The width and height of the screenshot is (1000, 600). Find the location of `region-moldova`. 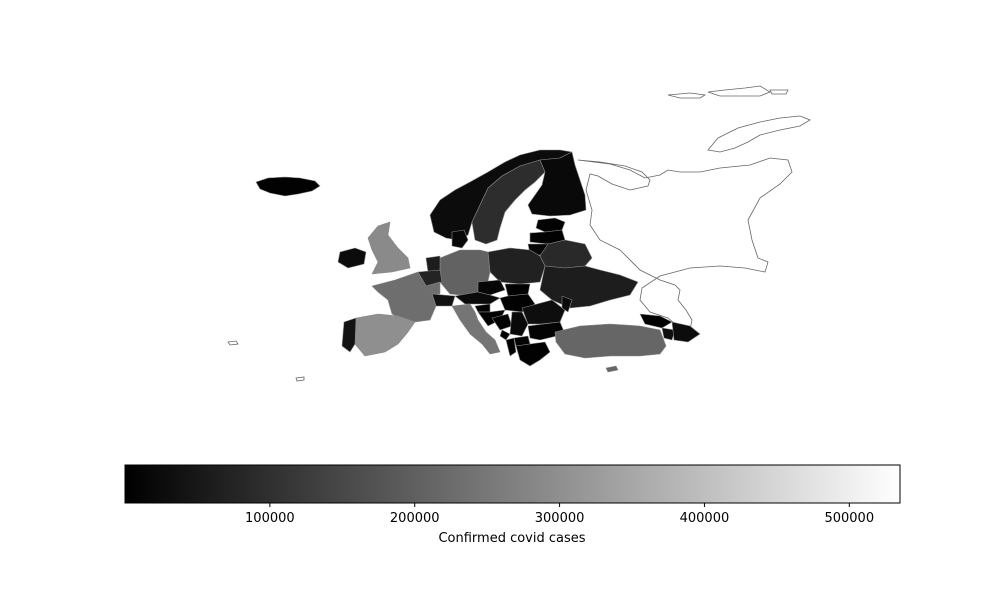

region-moldova is located at coordinates (567, 304).